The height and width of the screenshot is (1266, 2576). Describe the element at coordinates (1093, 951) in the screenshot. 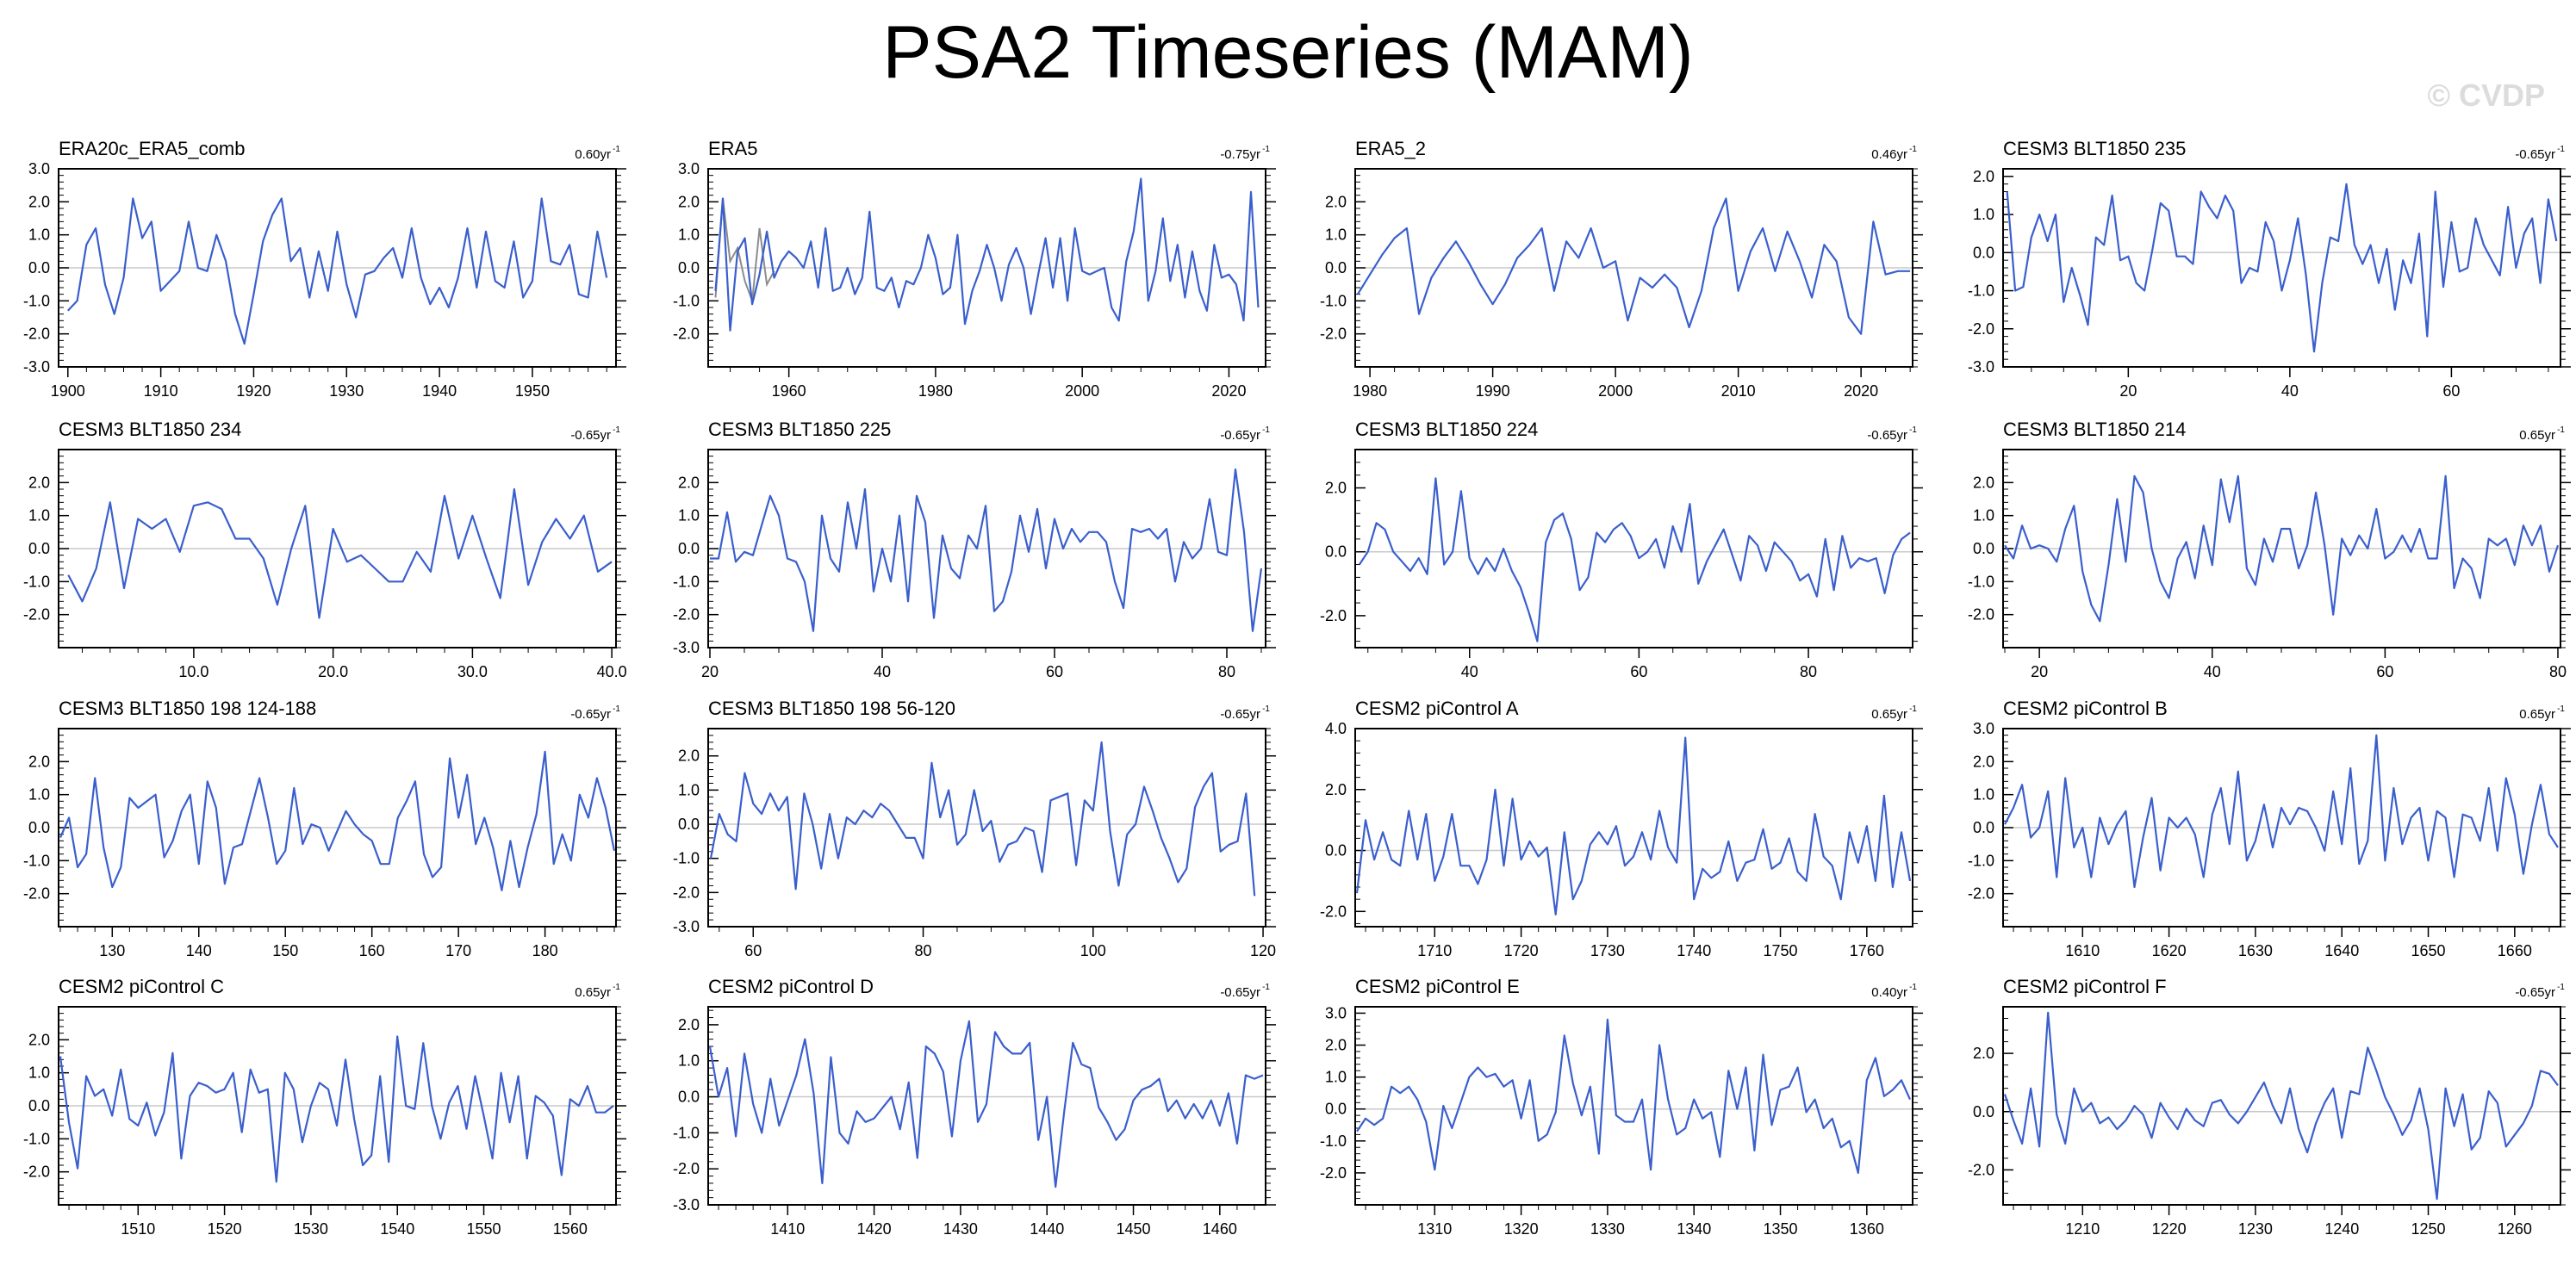

I see `x-tick-label: 100` at that location.